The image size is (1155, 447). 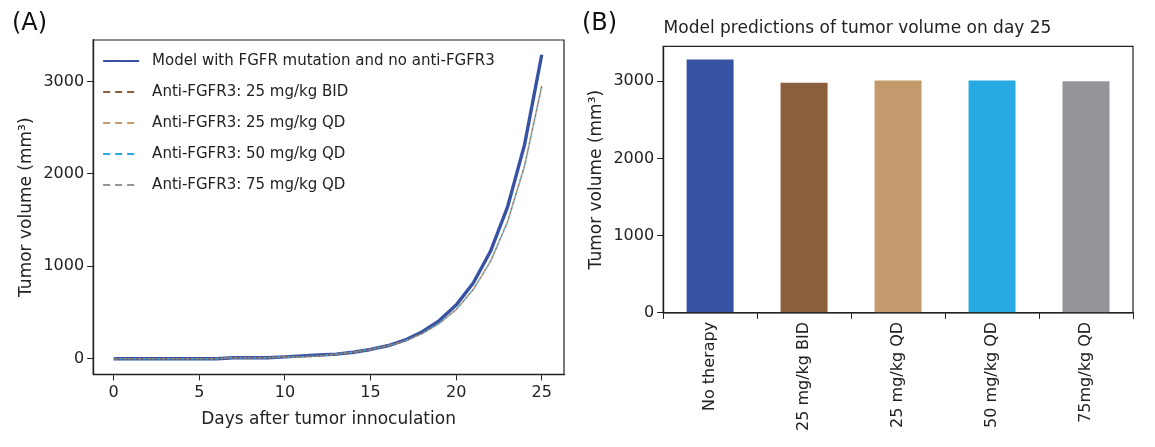 What do you see at coordinates (249, 183) in the screenshot?
I see `legend-label: Anti-FGFR3: 75 mg/kg QD` at bounding box center [249, 183].